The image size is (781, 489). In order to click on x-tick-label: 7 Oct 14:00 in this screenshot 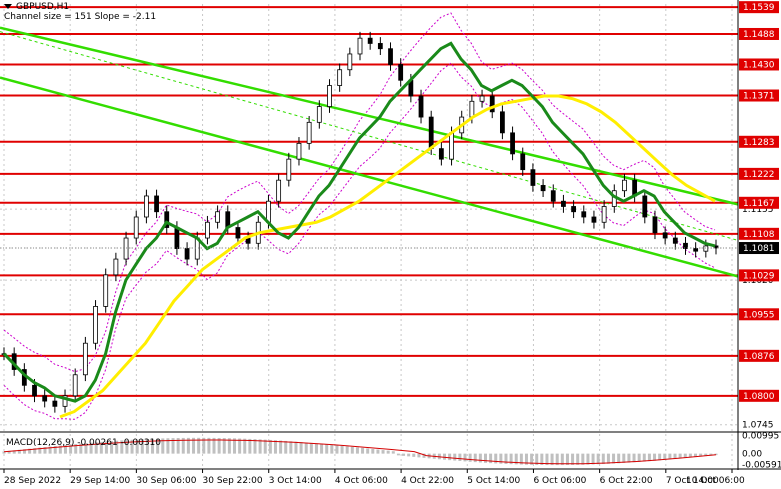, I will do `click(692, 481)`.